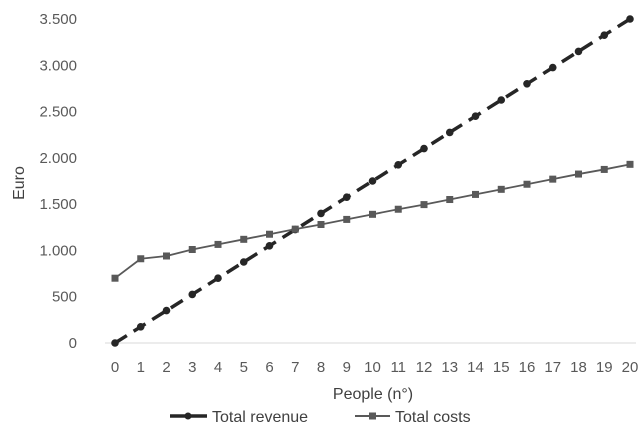 This screenshot has width=641, height=425. I want to click on legend-item-total-revenue: Total revenue, so click(239, 417).